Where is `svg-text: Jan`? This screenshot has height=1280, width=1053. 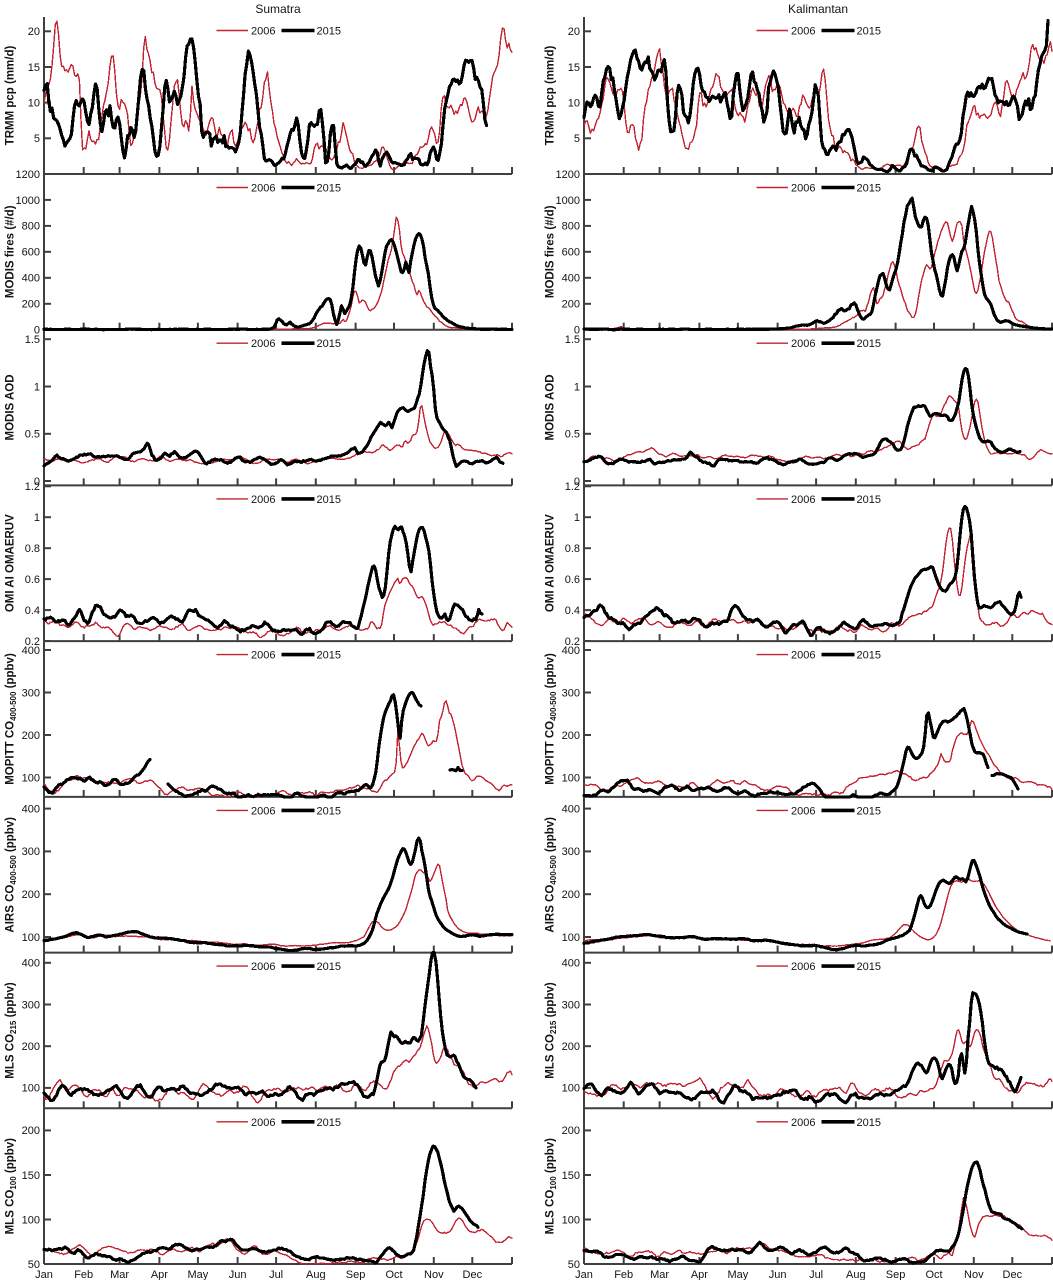 svg-text: Jan is located at coordinates (584, 1274).